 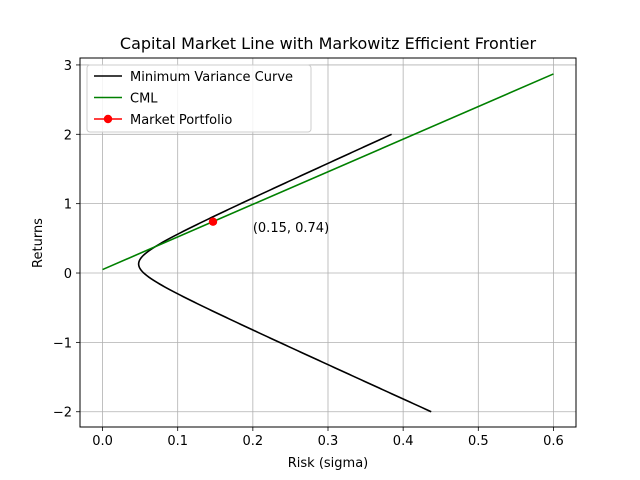 I want to click on legend-box, so click(x=199, y=98).